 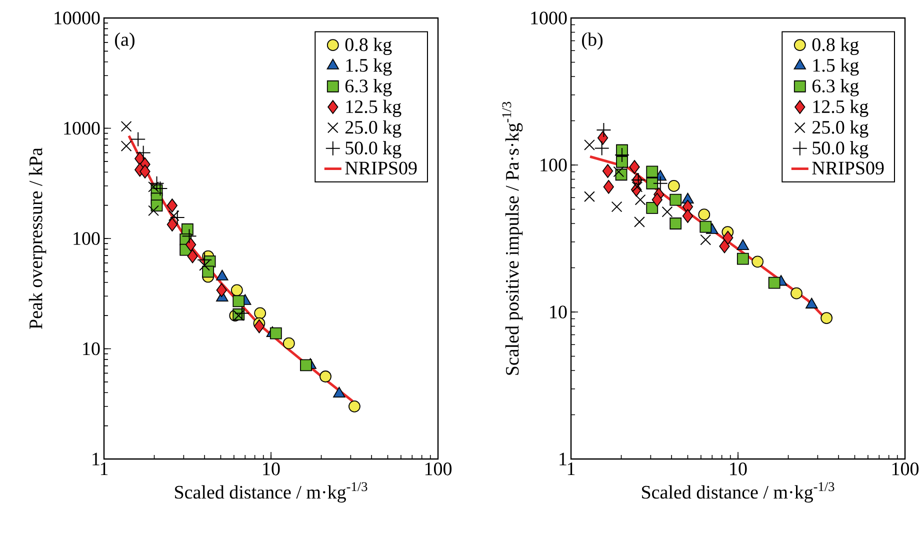 What do you see at coordinates (37, 238) in the screenshot?
I see `y-axis-title: Peak overpressure / kPa` at bounding box center [37, 238].